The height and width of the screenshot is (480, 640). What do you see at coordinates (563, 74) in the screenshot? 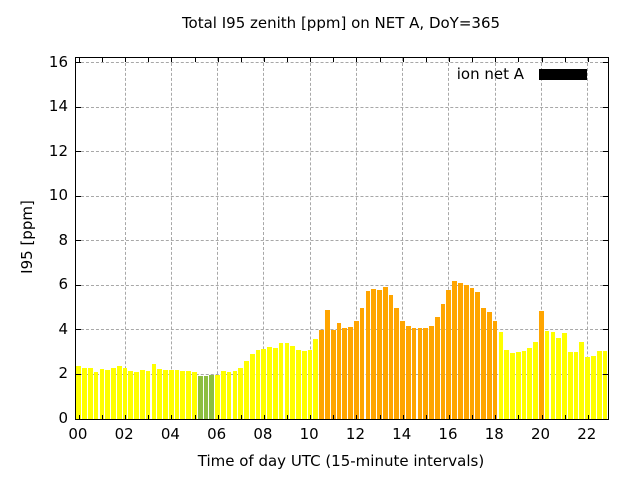
I see `legend-swatch-icon` at bounding box center [563, 74].